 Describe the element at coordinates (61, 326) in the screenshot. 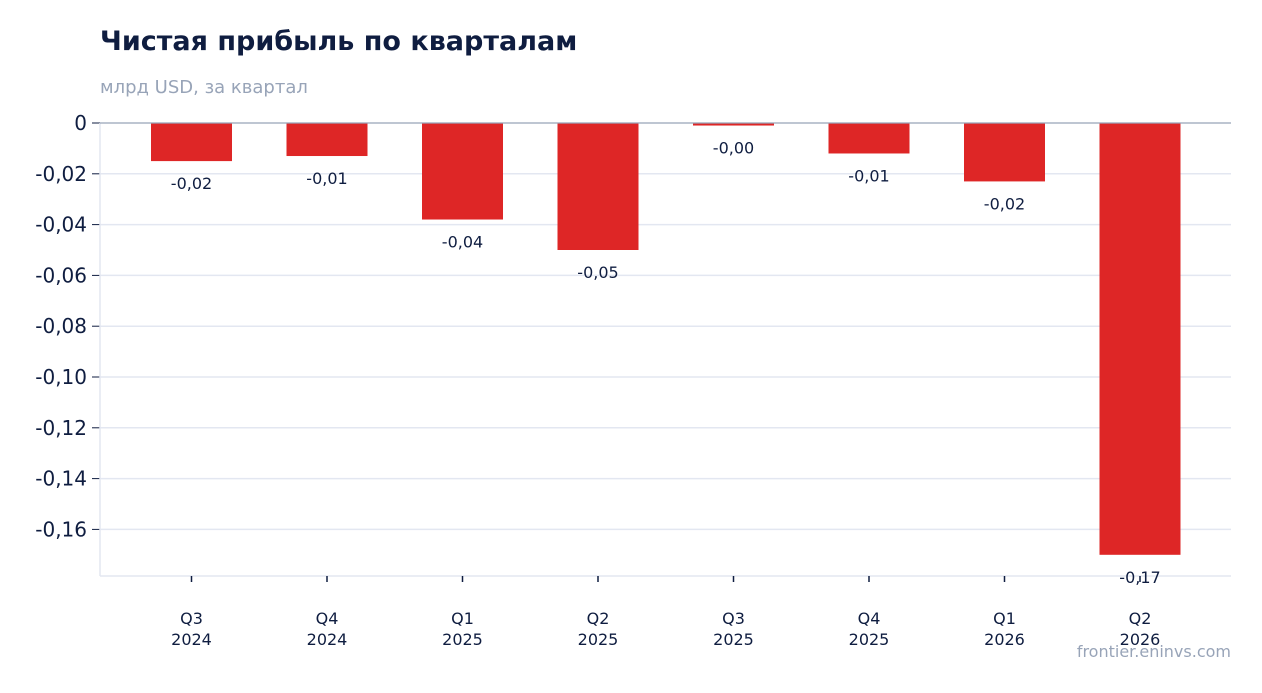

I see `y-tick-label: -0,08` at that location.